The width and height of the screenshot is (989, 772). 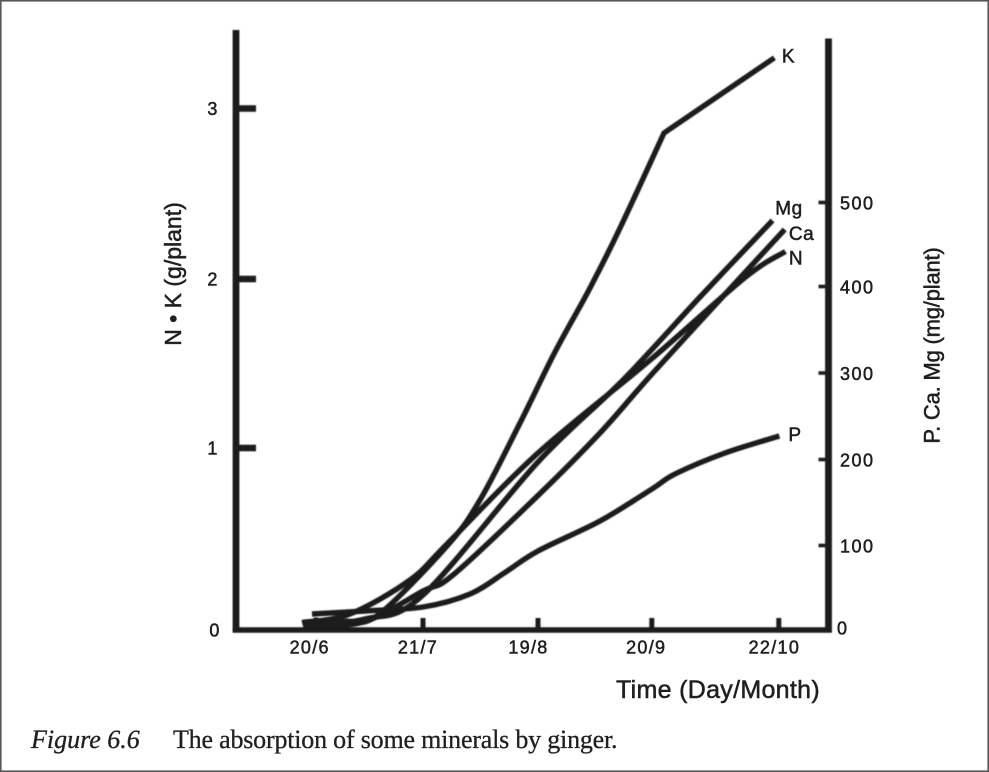 I want to click on svg-text: 500, so click(x=857, y=204).